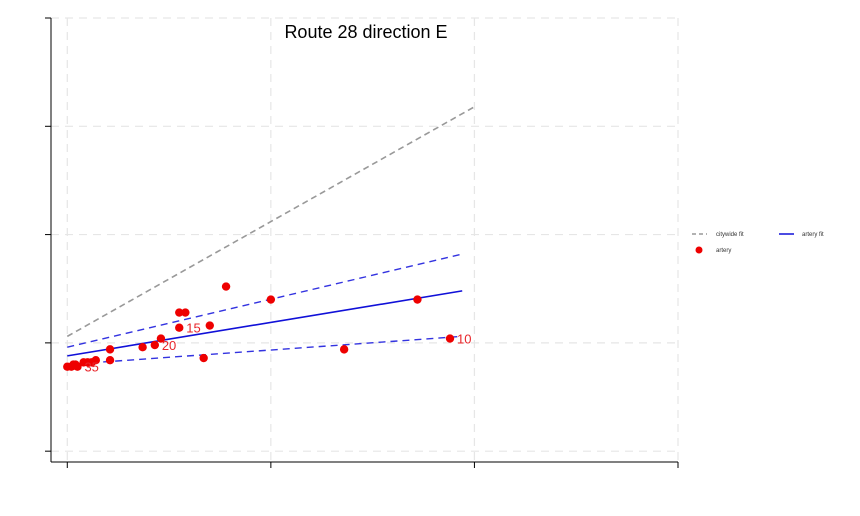 The height and width of the screenshot is (516, 860). I want to click on artery-fit-upper-line, so click(265, 300).